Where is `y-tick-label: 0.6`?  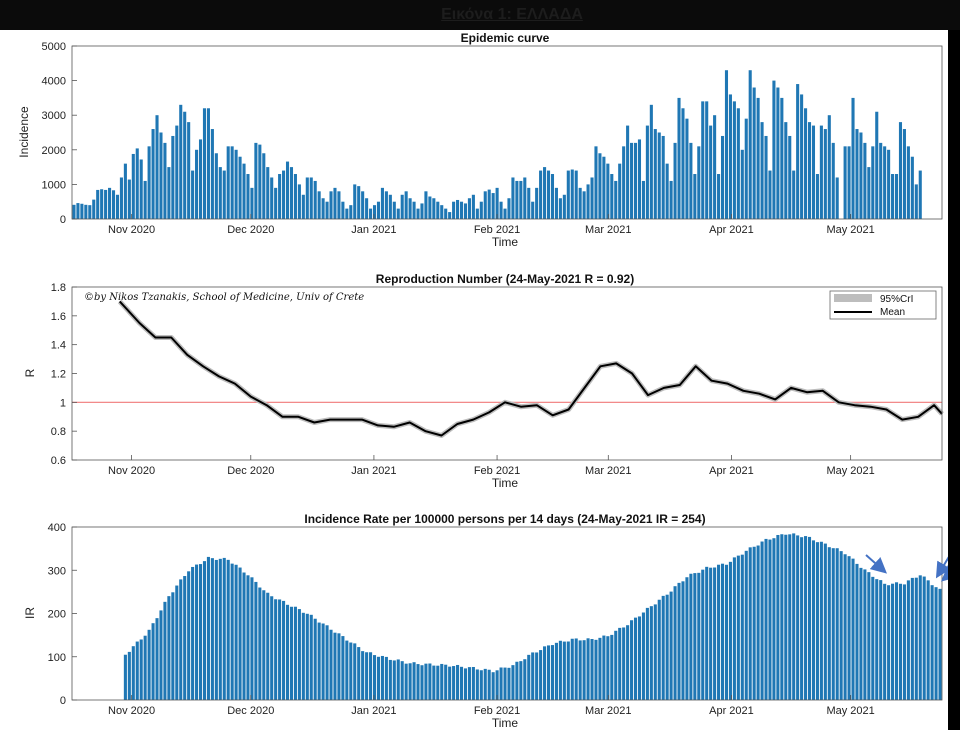
y-tick-label: 0.6 is located at coordinates (58, 461).